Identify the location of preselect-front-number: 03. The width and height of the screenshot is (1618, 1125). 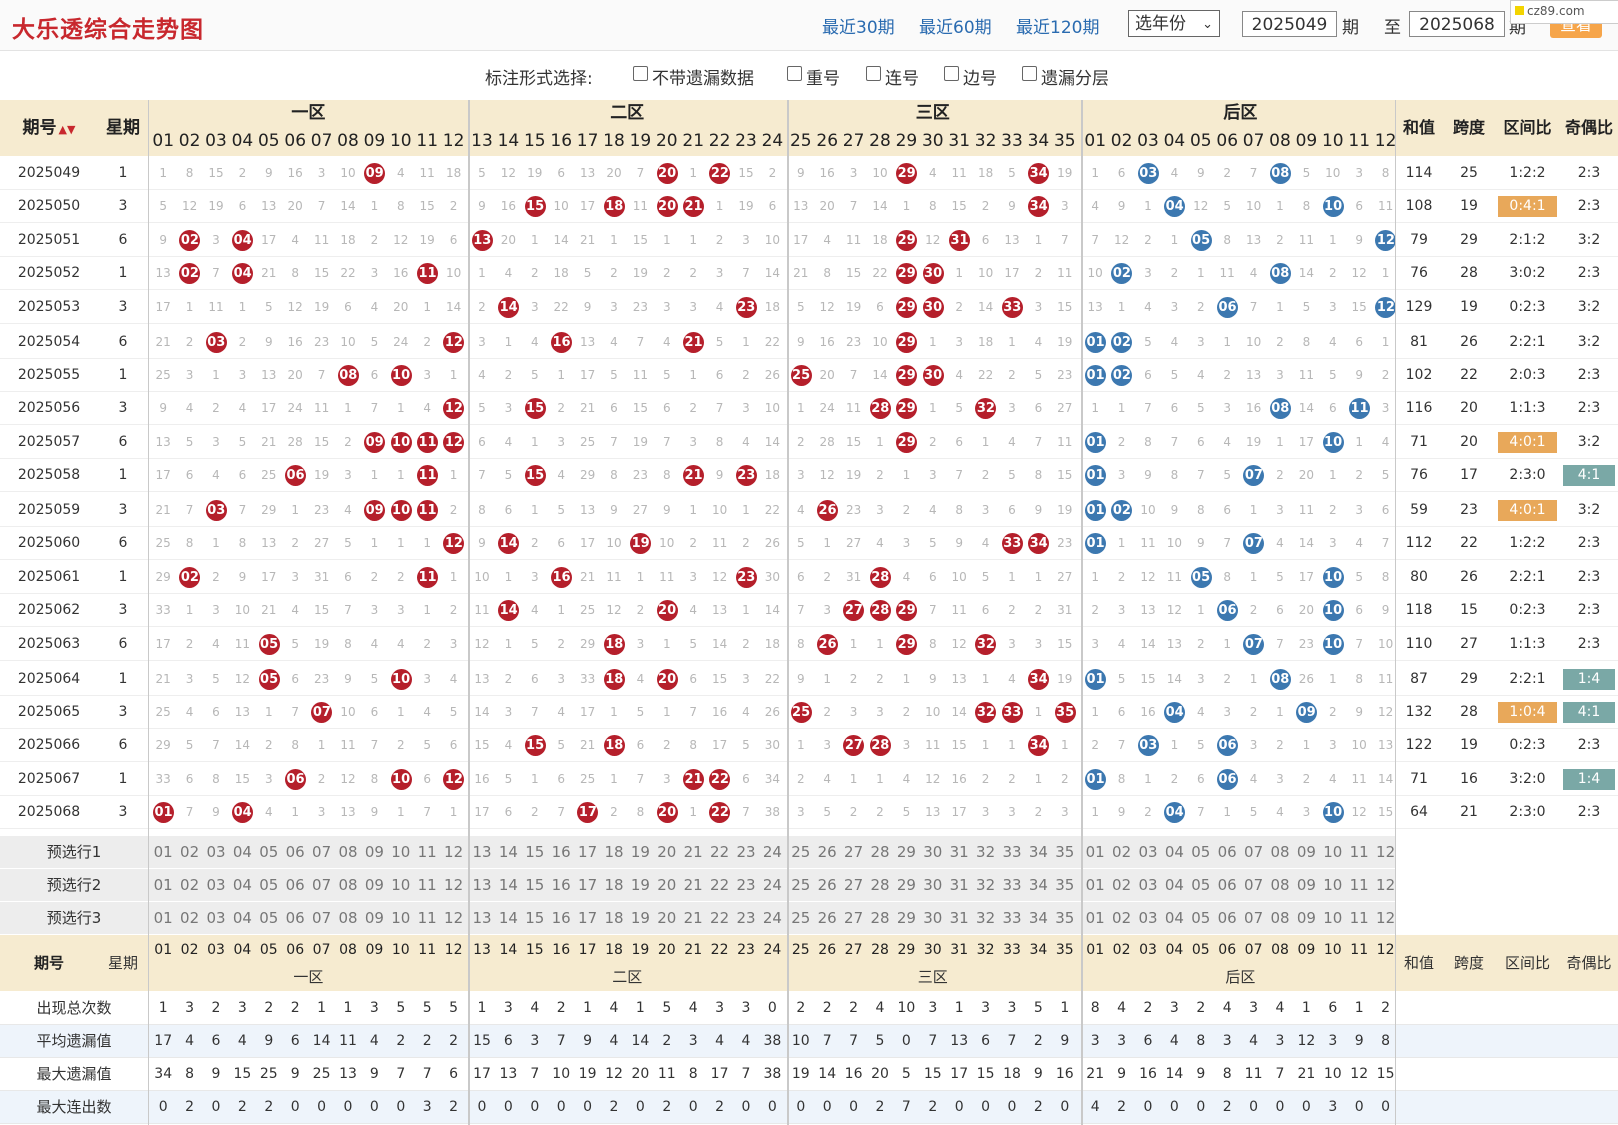
(216, 885).